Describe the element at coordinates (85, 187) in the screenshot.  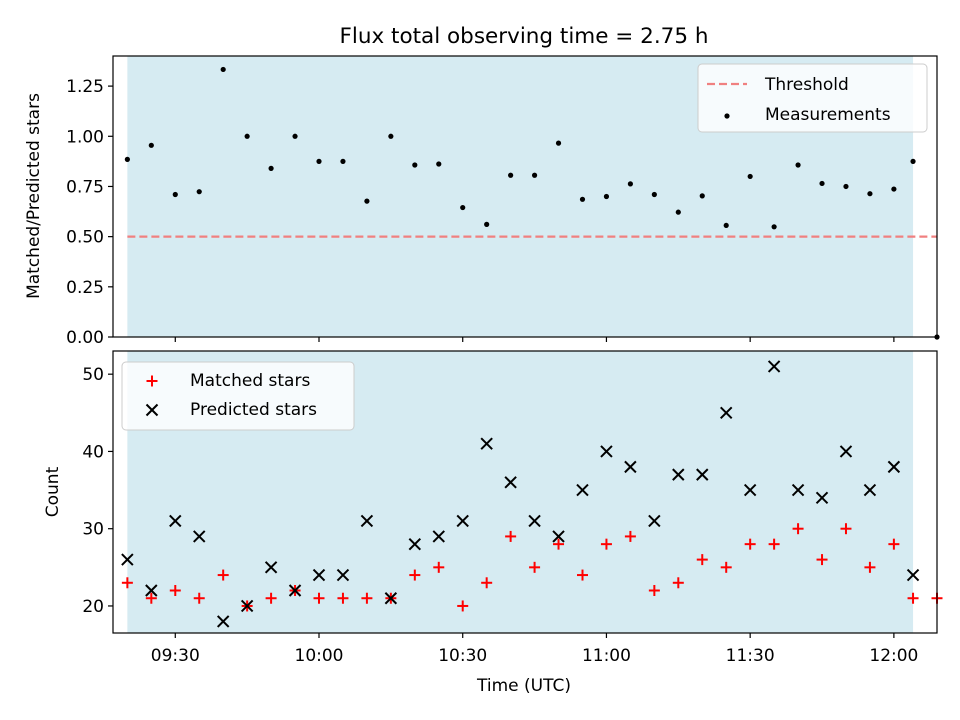
I see `top-ytick-label: 0.75` at that location.